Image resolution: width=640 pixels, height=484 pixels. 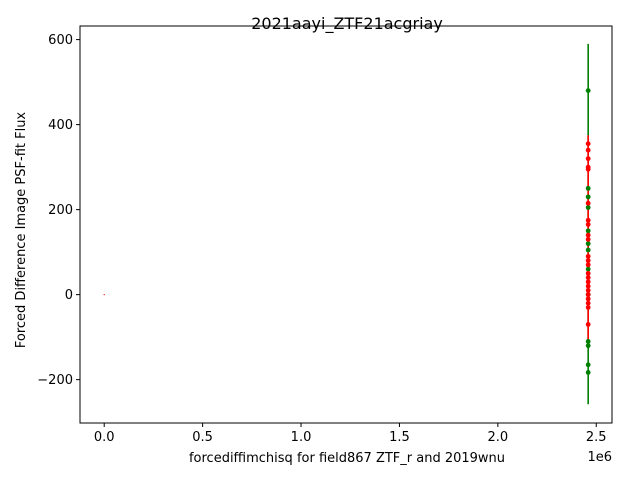 I want to click on y-tick-label: 600, so click(x=60, y=40).